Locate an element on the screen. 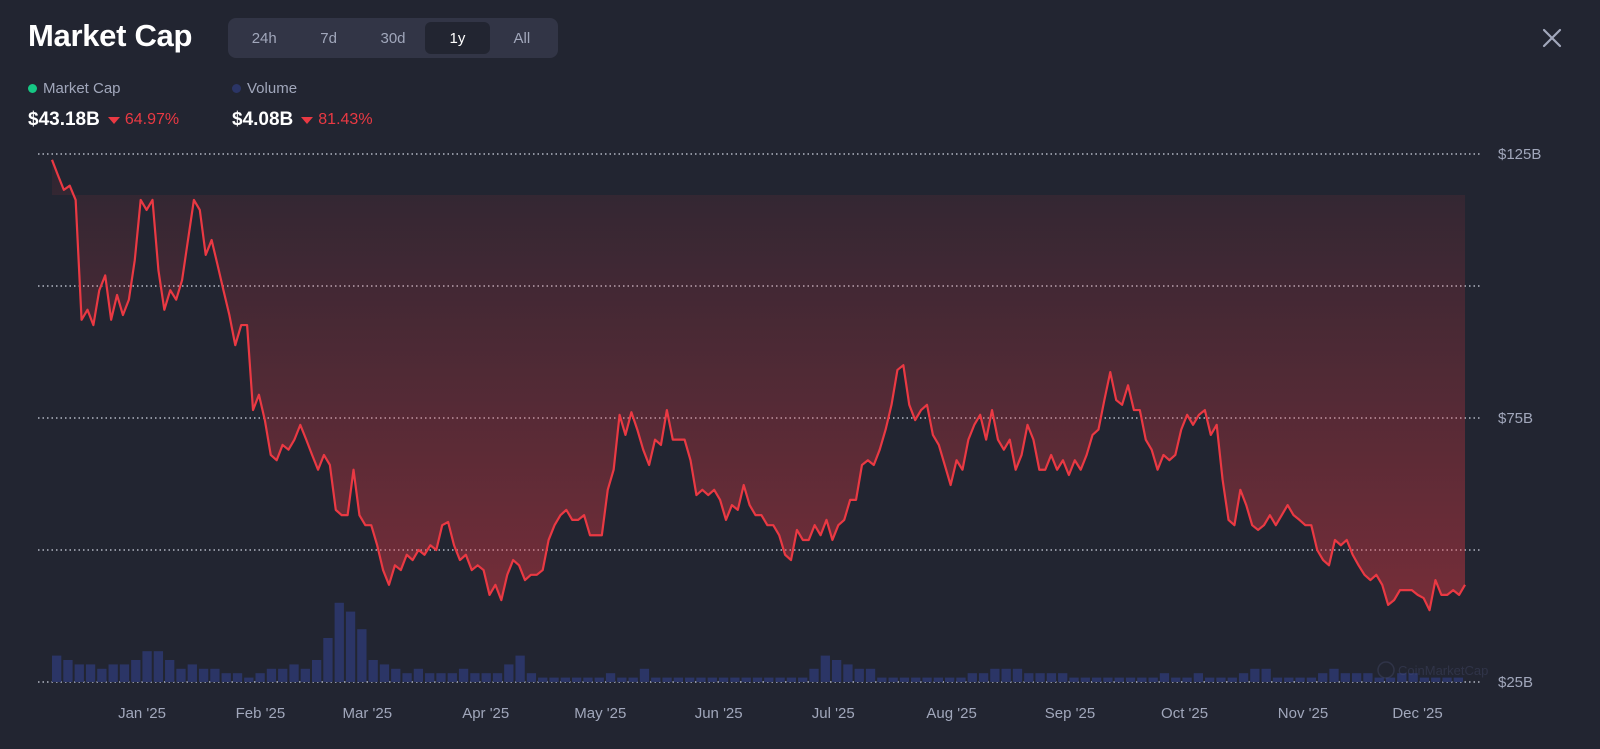 The image size is (1600, 749). caret-down-icon is located at coordinates (307, 120).